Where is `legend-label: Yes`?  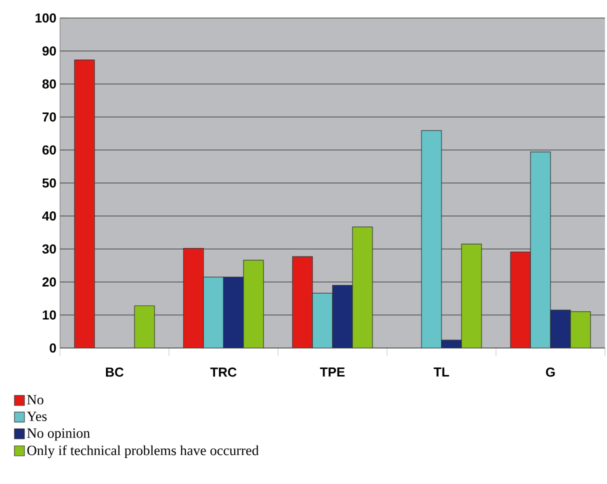 legend-label: Yes is located at coordinates (36, 417).